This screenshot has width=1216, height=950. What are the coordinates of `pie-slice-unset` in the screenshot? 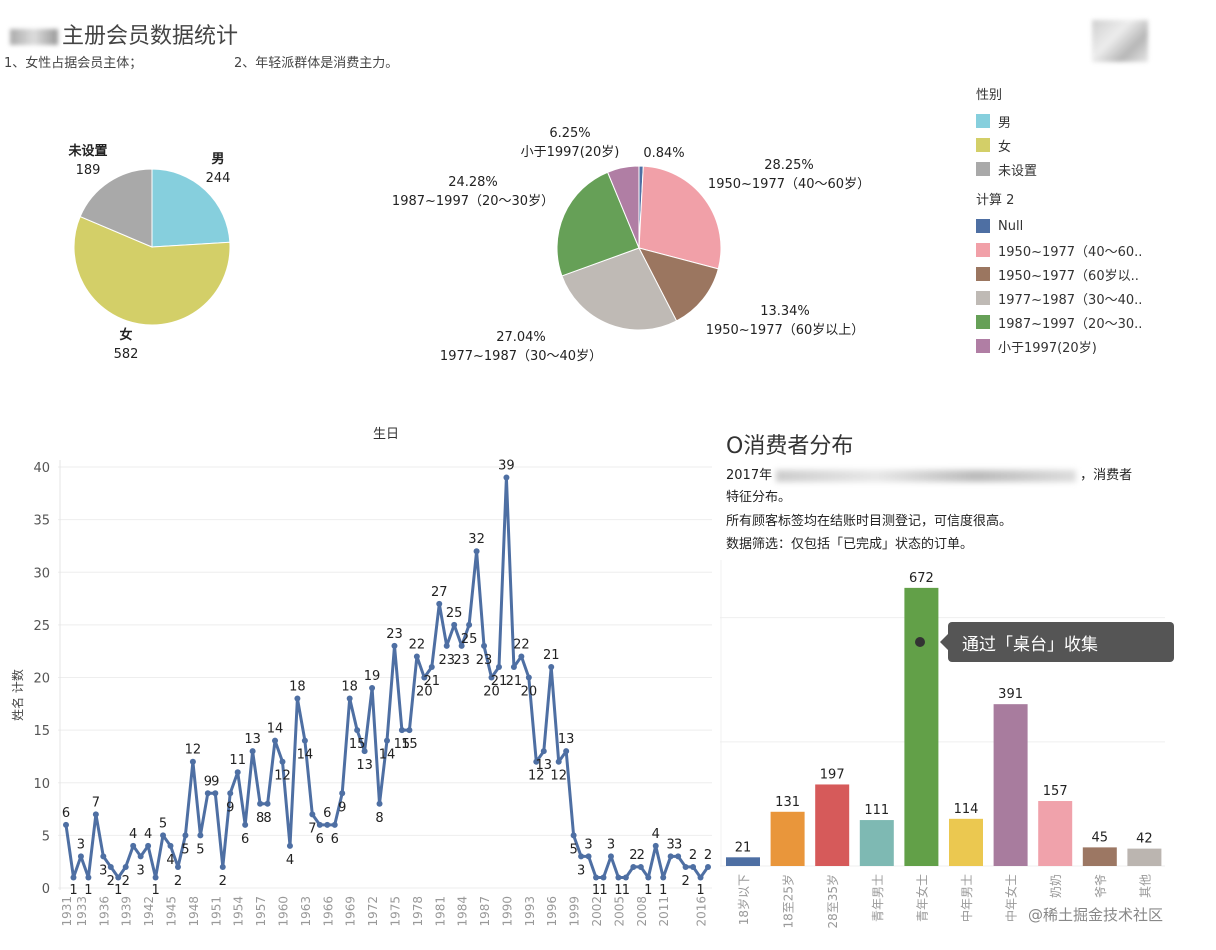 It's located at (116, 208).